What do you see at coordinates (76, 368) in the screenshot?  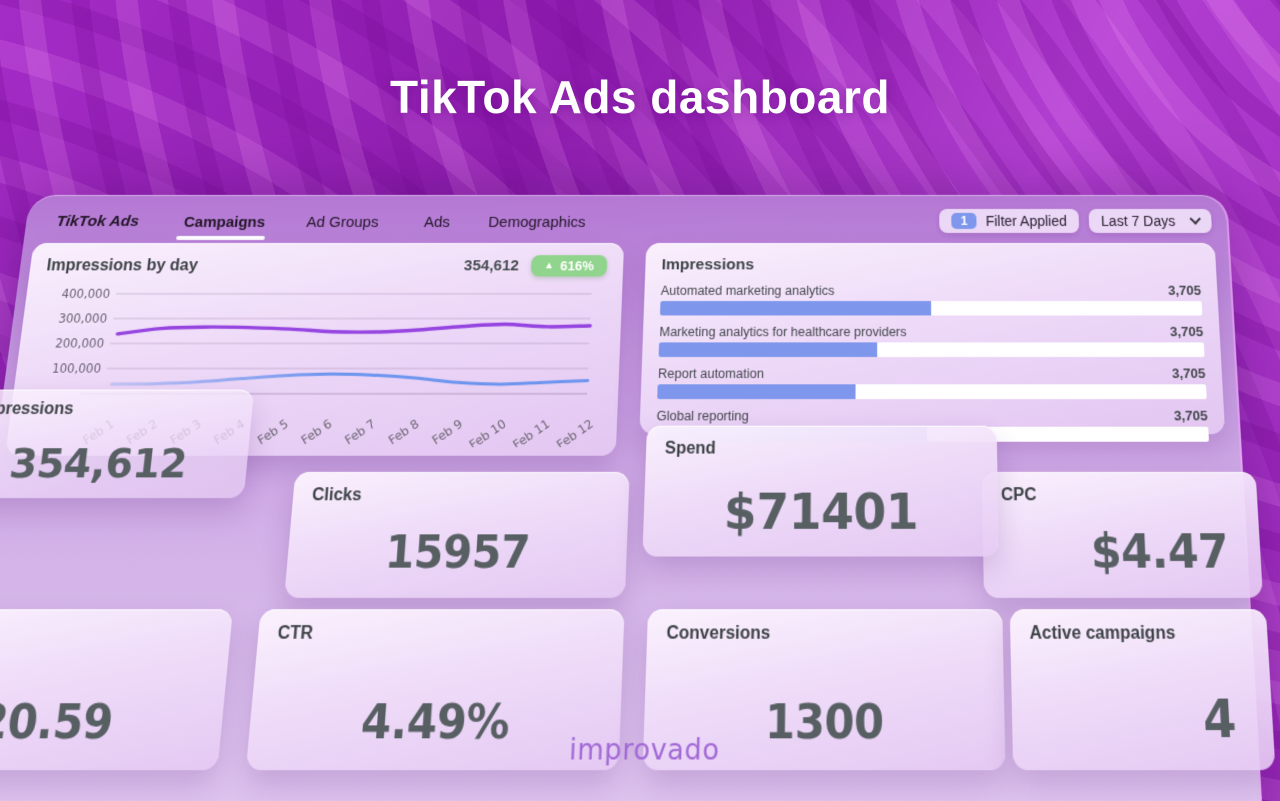 I see `svg-text: 100,000` at bounding box center [76, 368].